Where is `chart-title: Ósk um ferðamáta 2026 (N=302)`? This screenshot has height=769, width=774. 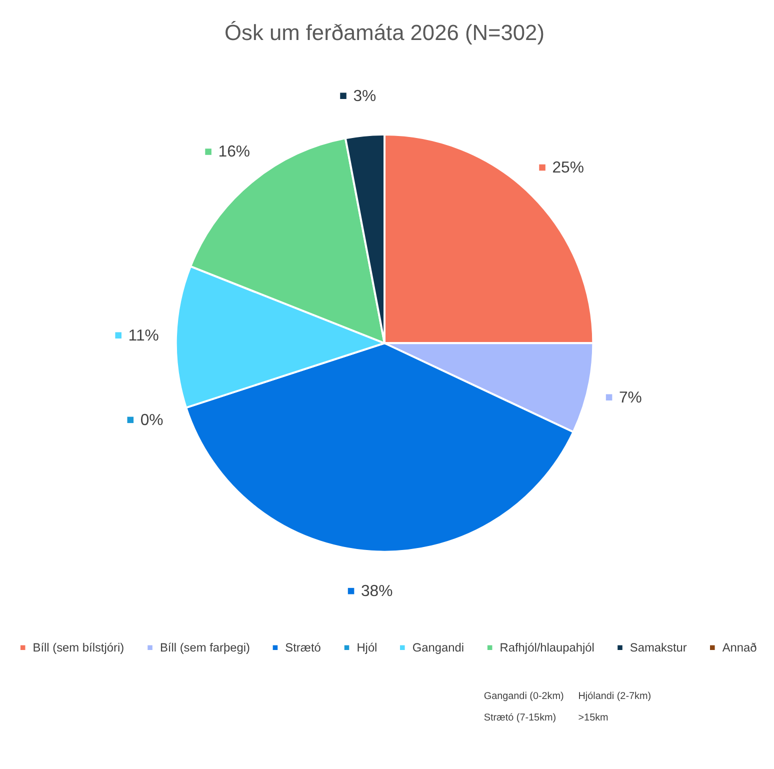
chart-title: Ósk um ferðamáta 2026 (N=302) is located at coordinates (384, 33).